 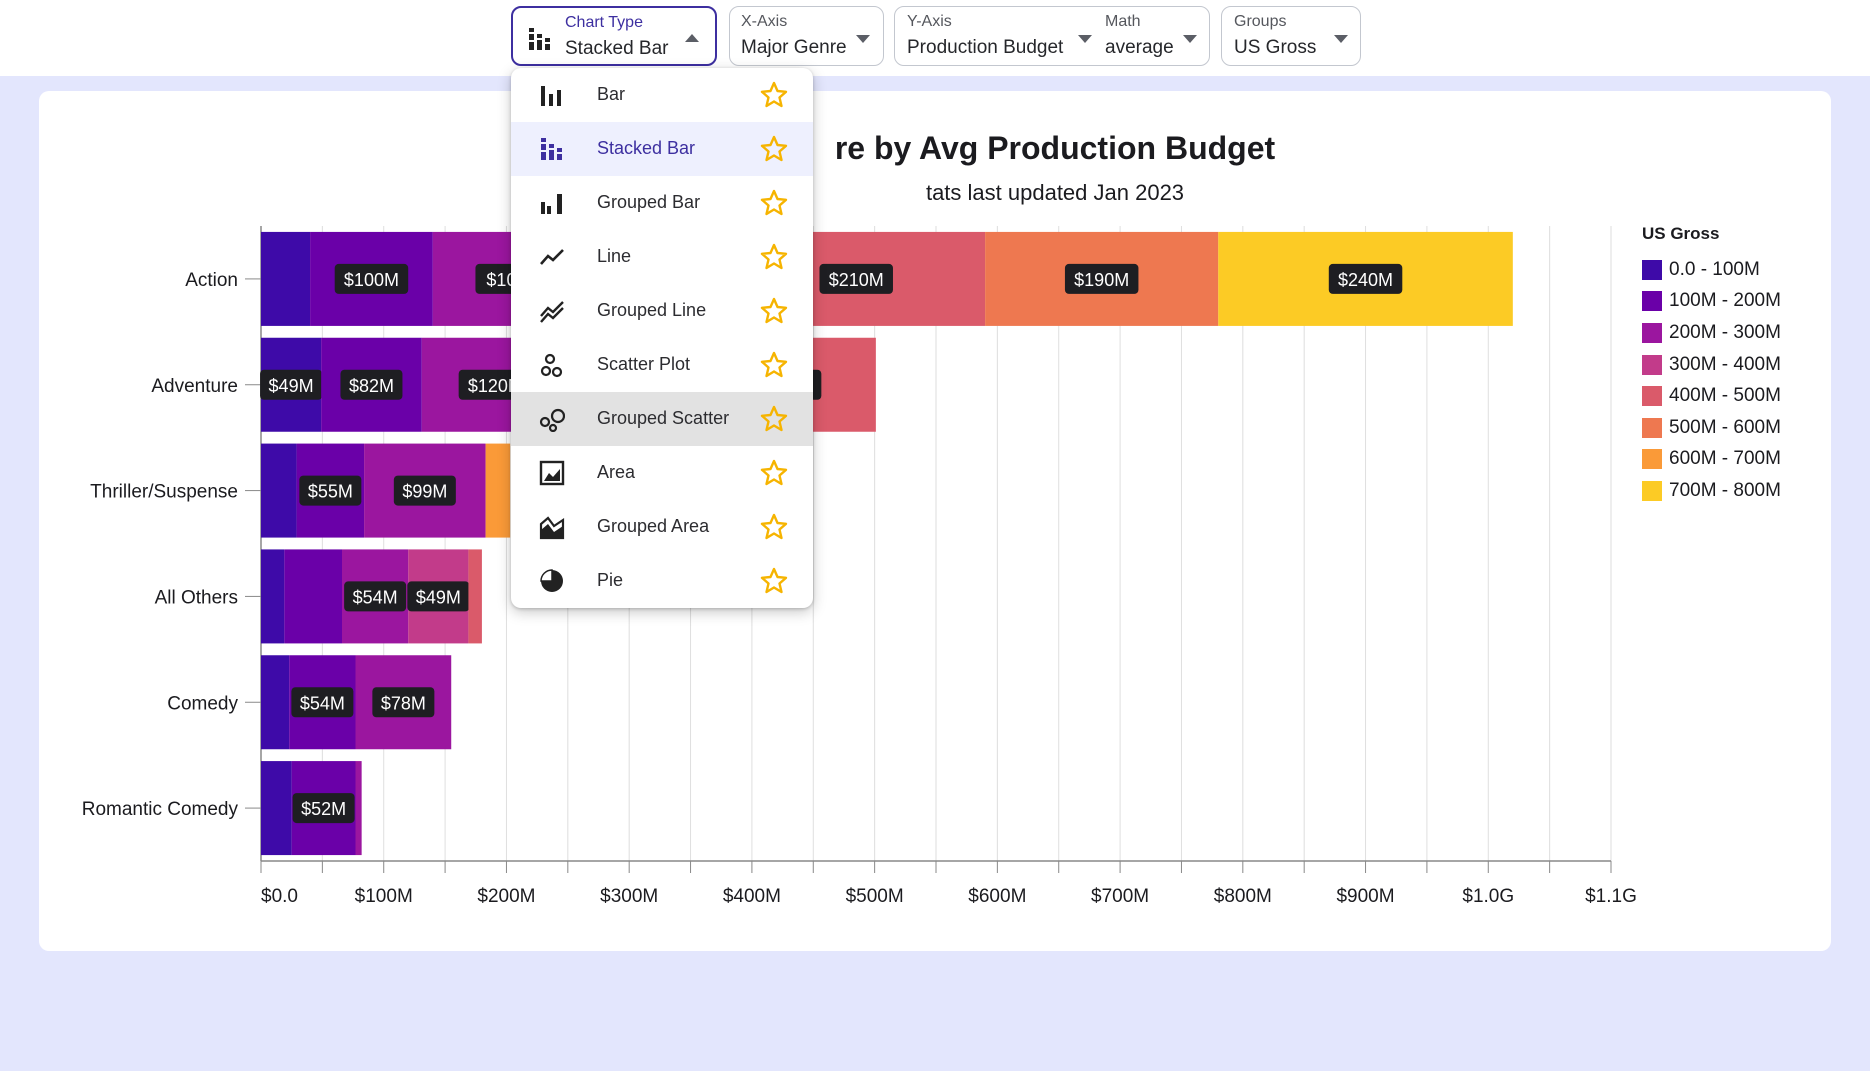 What do you see at coordinates (617, 48) in the screenshot?
I see `chart-type-value: Stacked Bar` at bounding box center [617, 48].